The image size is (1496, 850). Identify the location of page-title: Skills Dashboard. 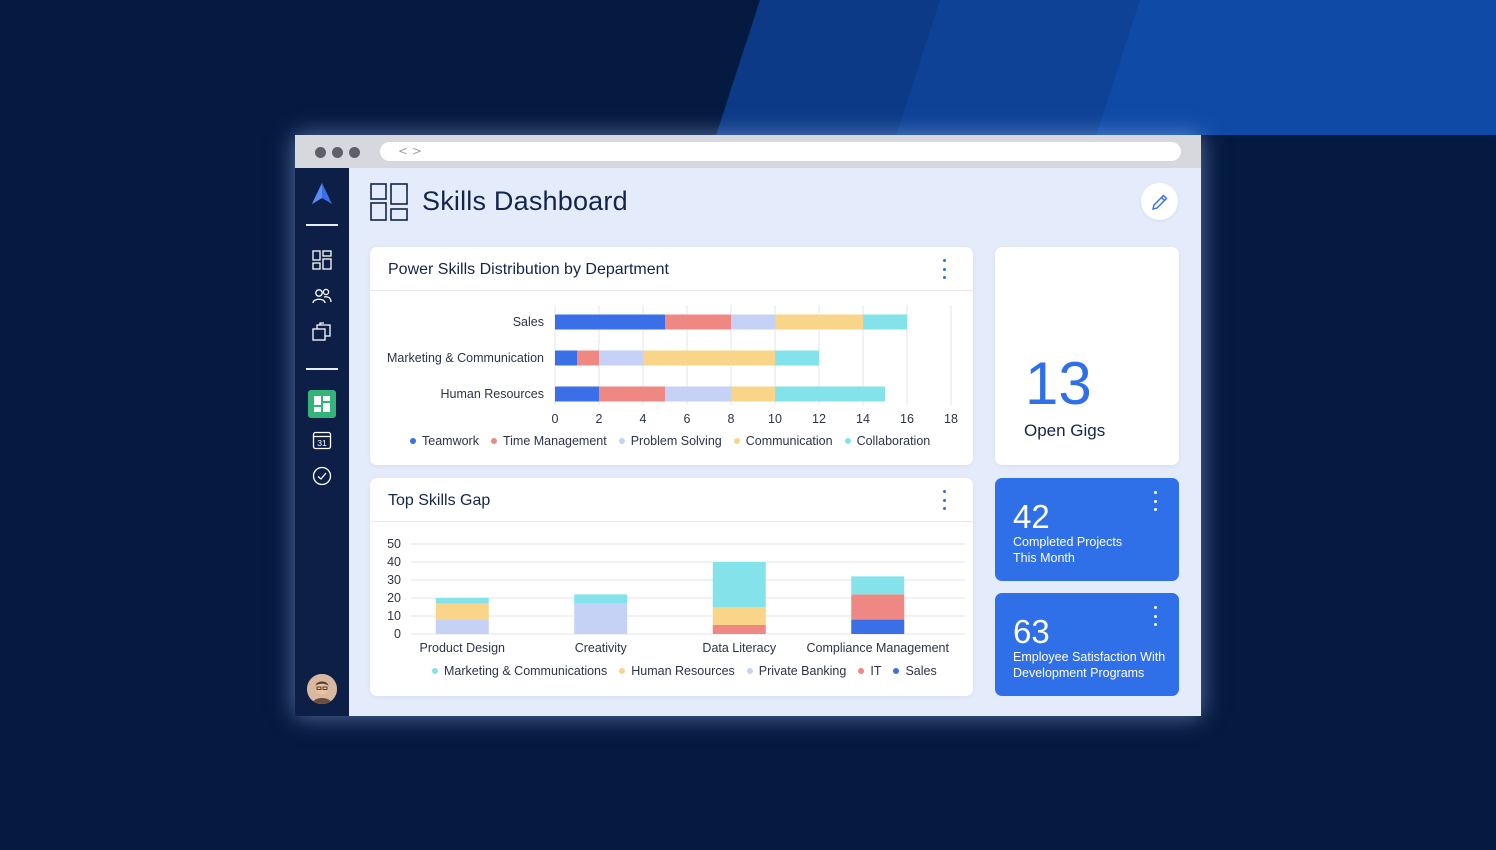
(525, 201).